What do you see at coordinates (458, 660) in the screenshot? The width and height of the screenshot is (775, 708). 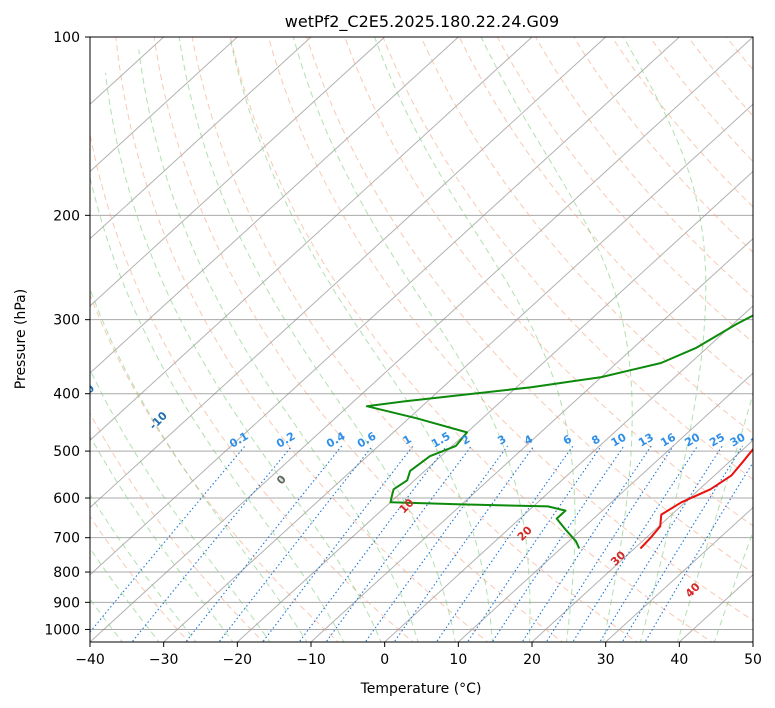 I see `x-tick-label: 10` at bounding box center [458, 660].